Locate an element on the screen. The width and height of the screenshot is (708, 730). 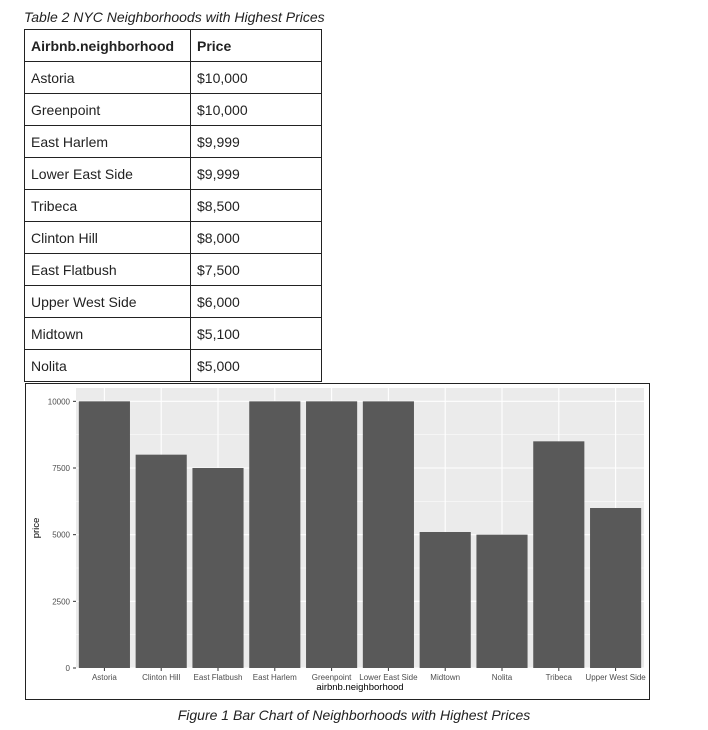
header-price: Price is located at coordinates (256, 45).